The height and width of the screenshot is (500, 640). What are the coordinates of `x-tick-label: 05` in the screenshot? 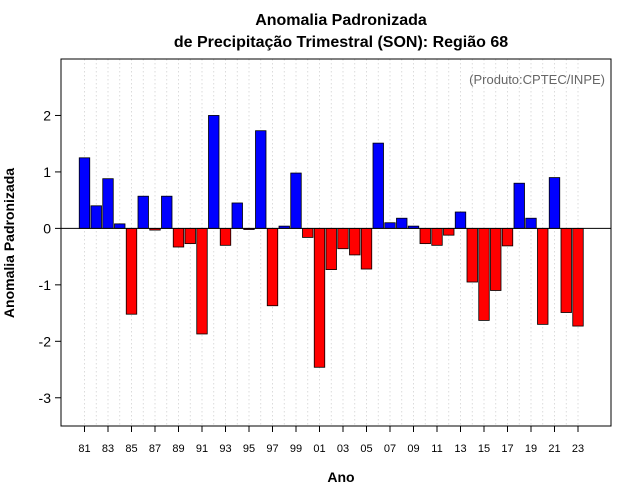 It's located at (366, 449).